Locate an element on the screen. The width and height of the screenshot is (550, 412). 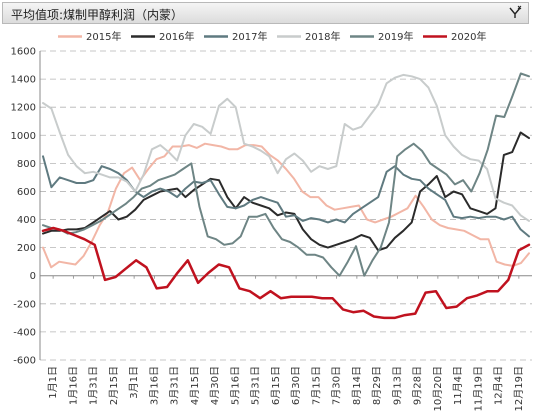
y-tick-label: 1400 is located at coordinates (23, 80).